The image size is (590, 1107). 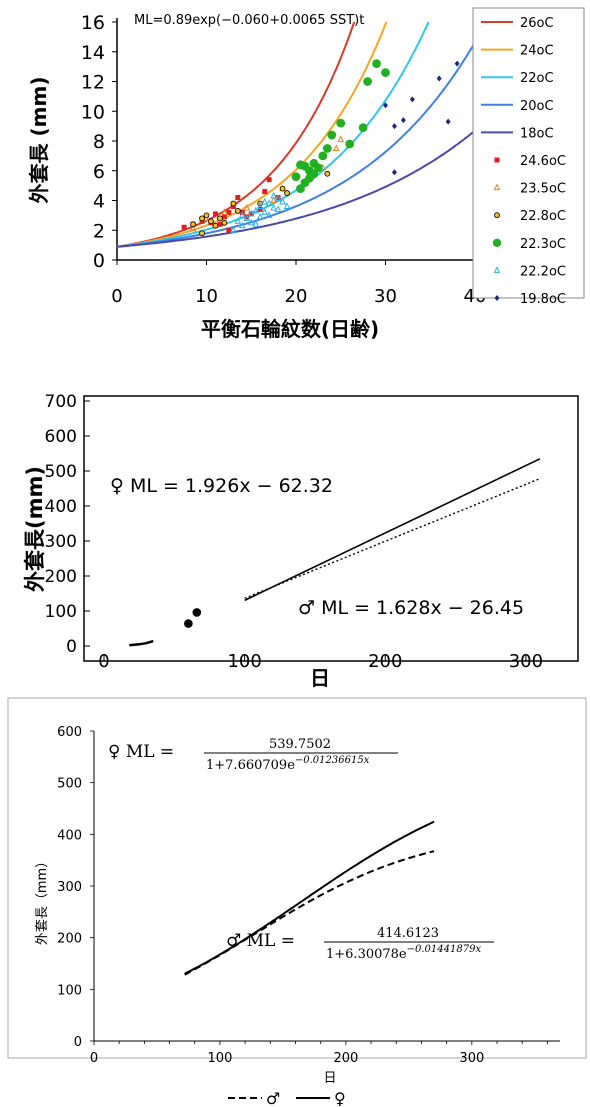 I want to click on legend-label-18oC: 18oC, so click(x=537, y=133).